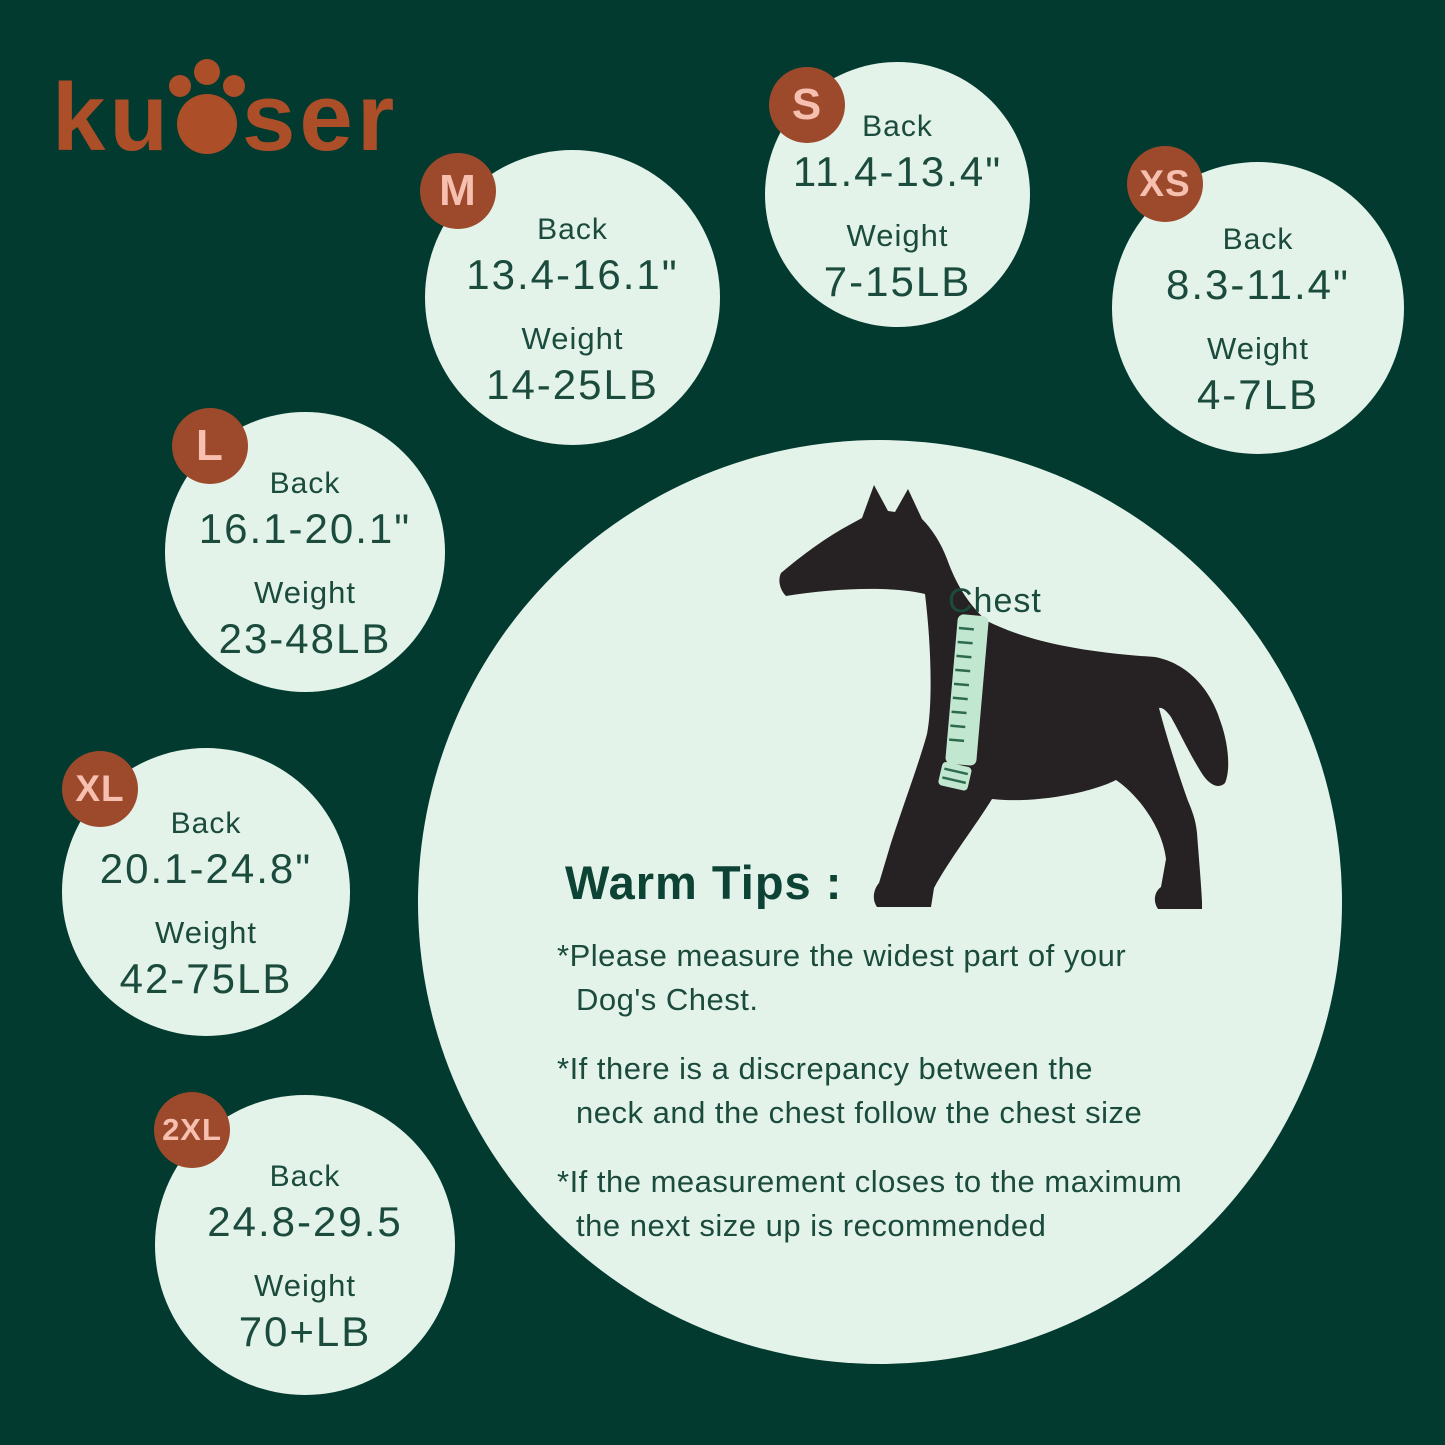  I want to click on weight-value: 4-7LB, so click(1258, 394).